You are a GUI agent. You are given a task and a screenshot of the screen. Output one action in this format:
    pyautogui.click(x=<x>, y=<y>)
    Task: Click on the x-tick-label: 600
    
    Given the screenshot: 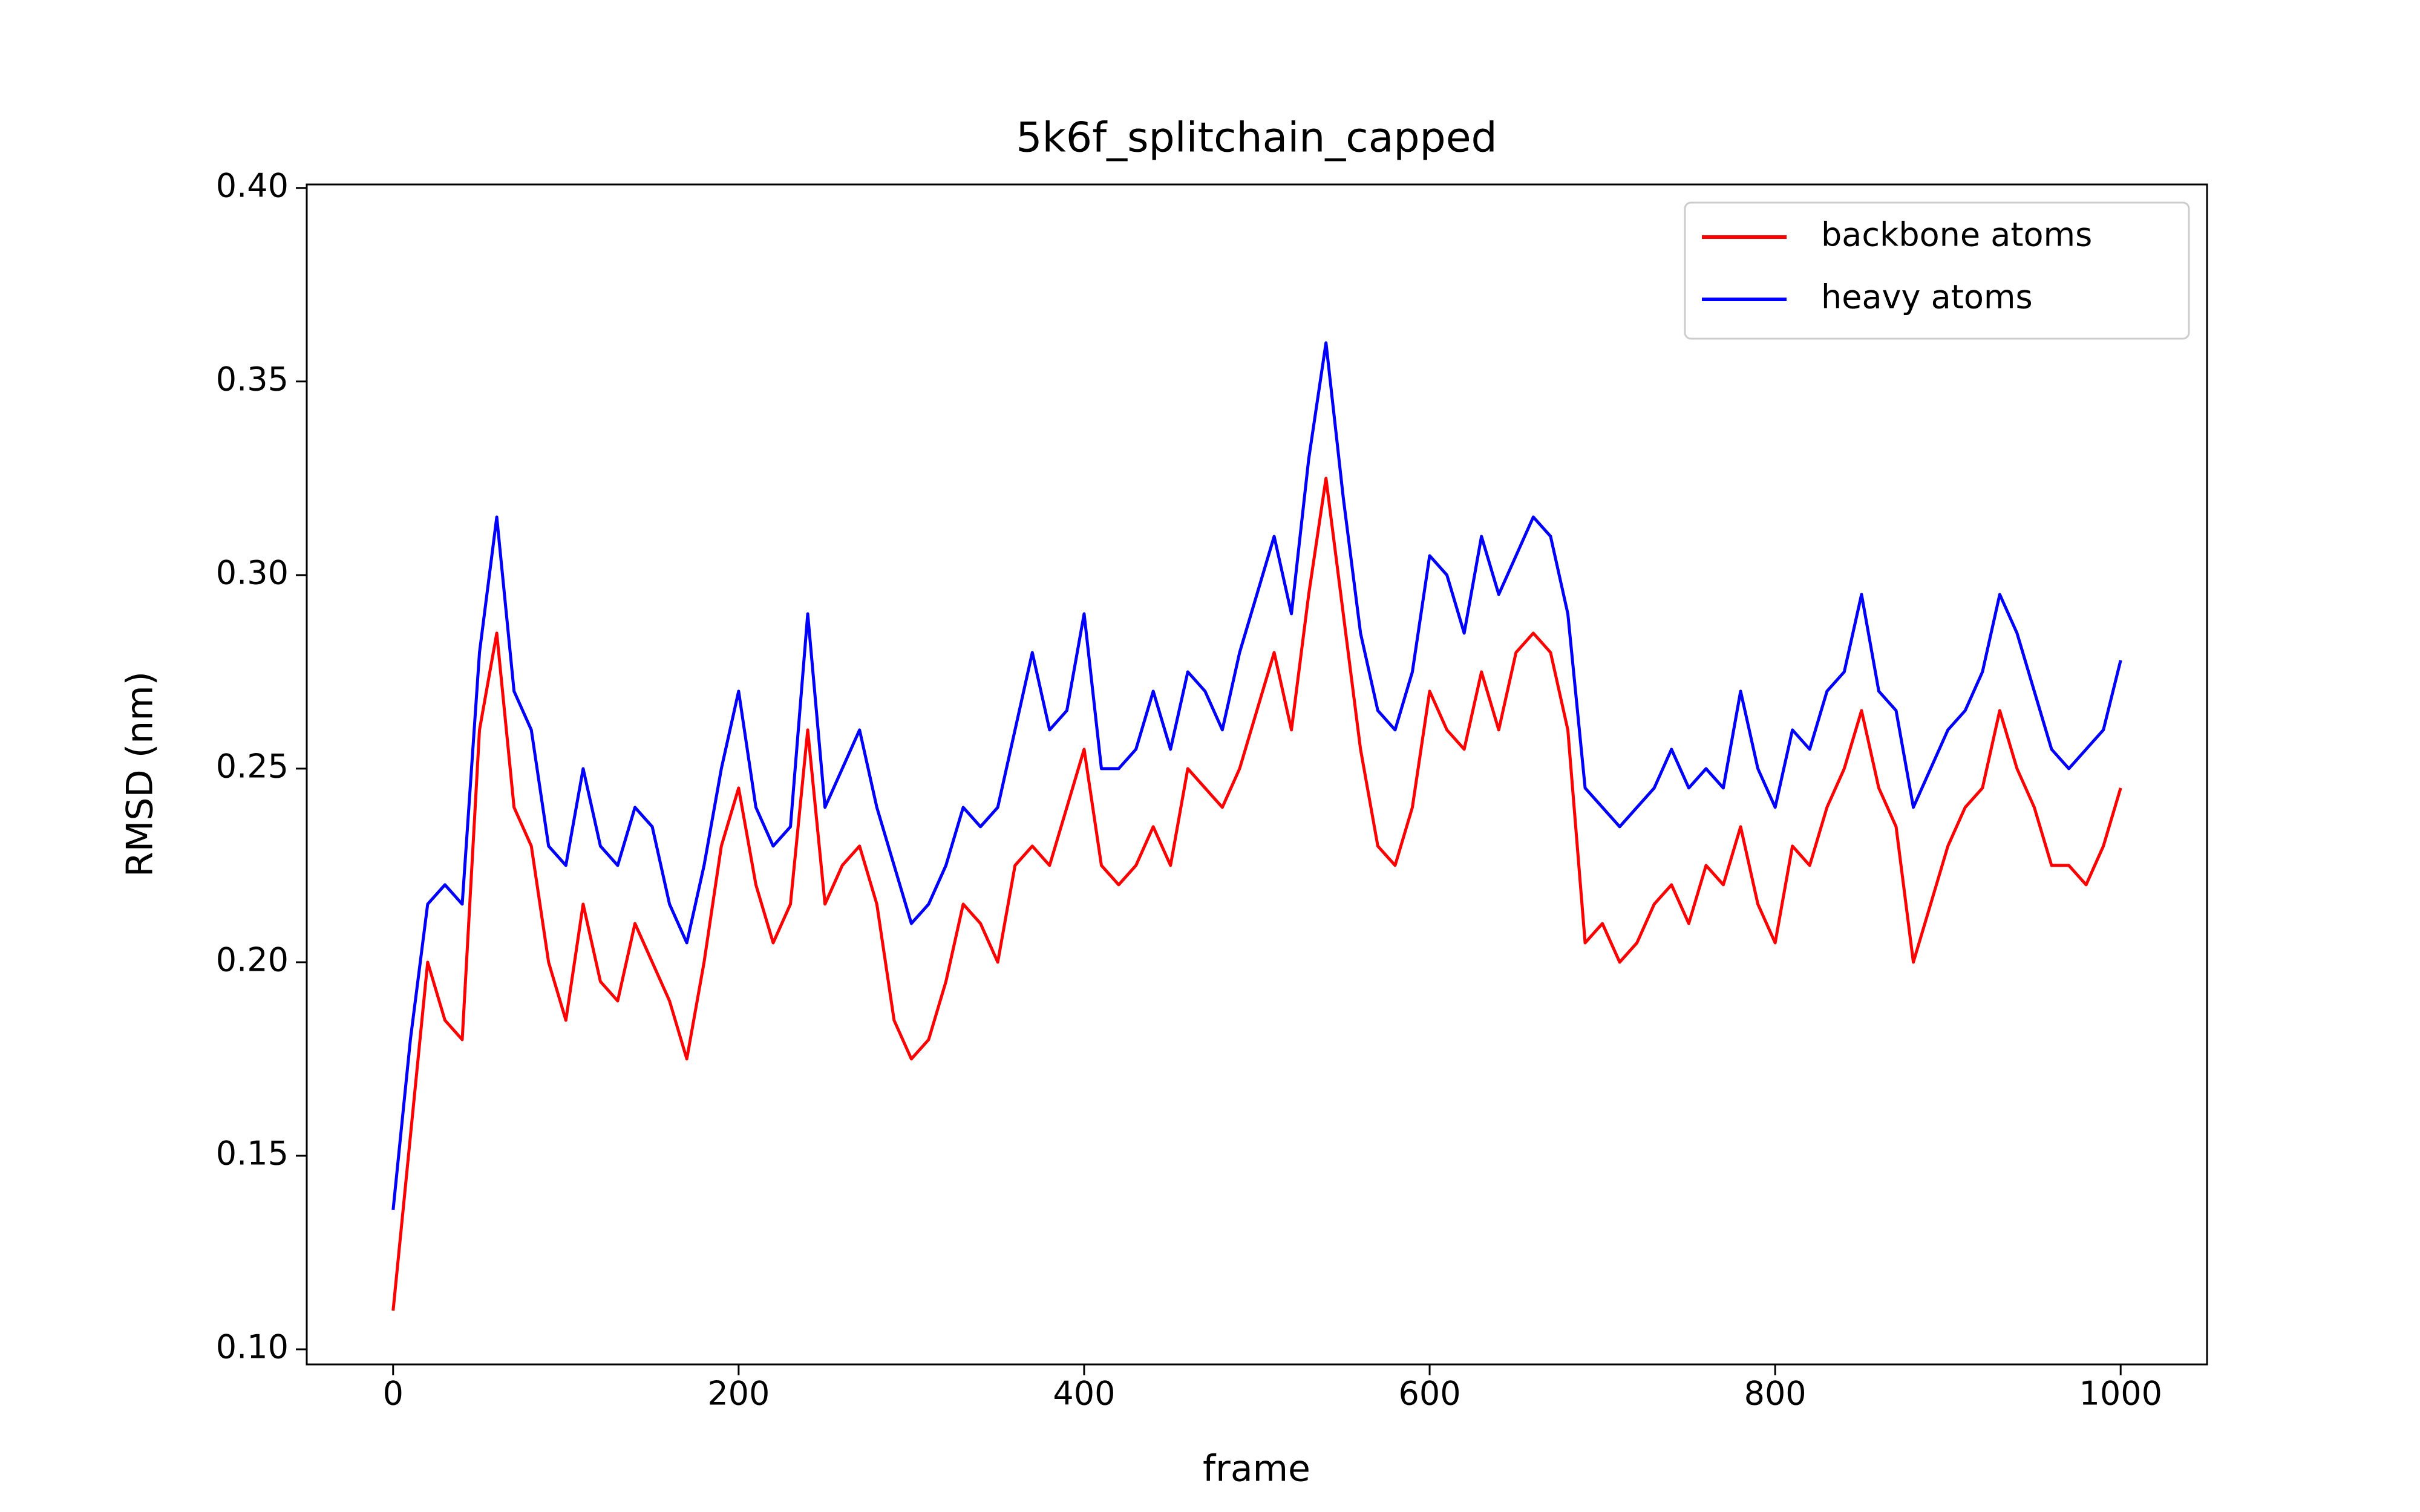 What is the action you would take?
    pyautogui.click(x=1430, y=1394)
    